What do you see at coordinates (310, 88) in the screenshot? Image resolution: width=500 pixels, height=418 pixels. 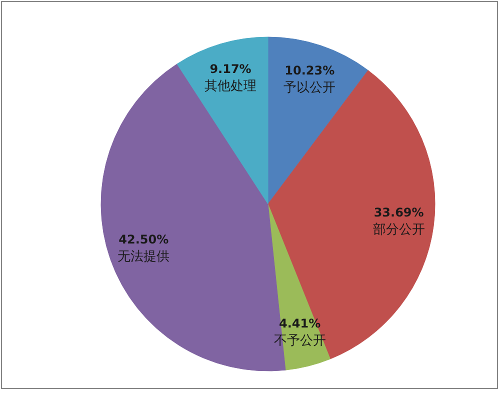 I see `slice-label: 予以公开` at bounding box center [310, 88].